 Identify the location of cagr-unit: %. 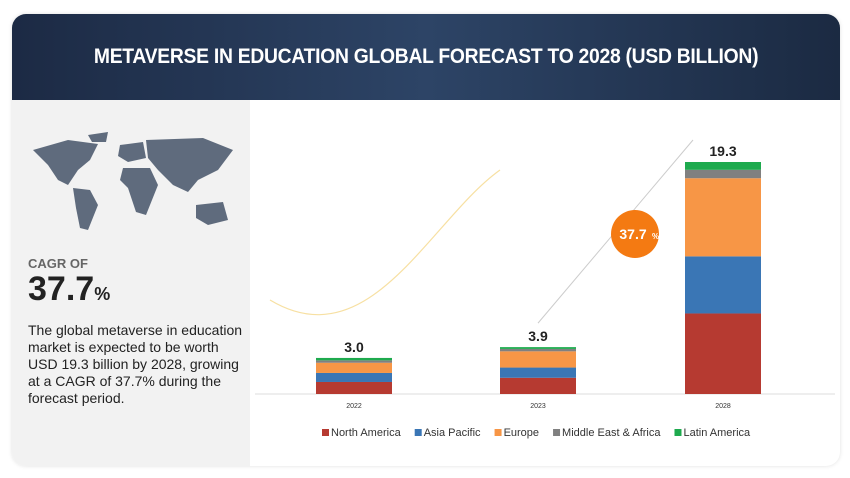
(102, 294).